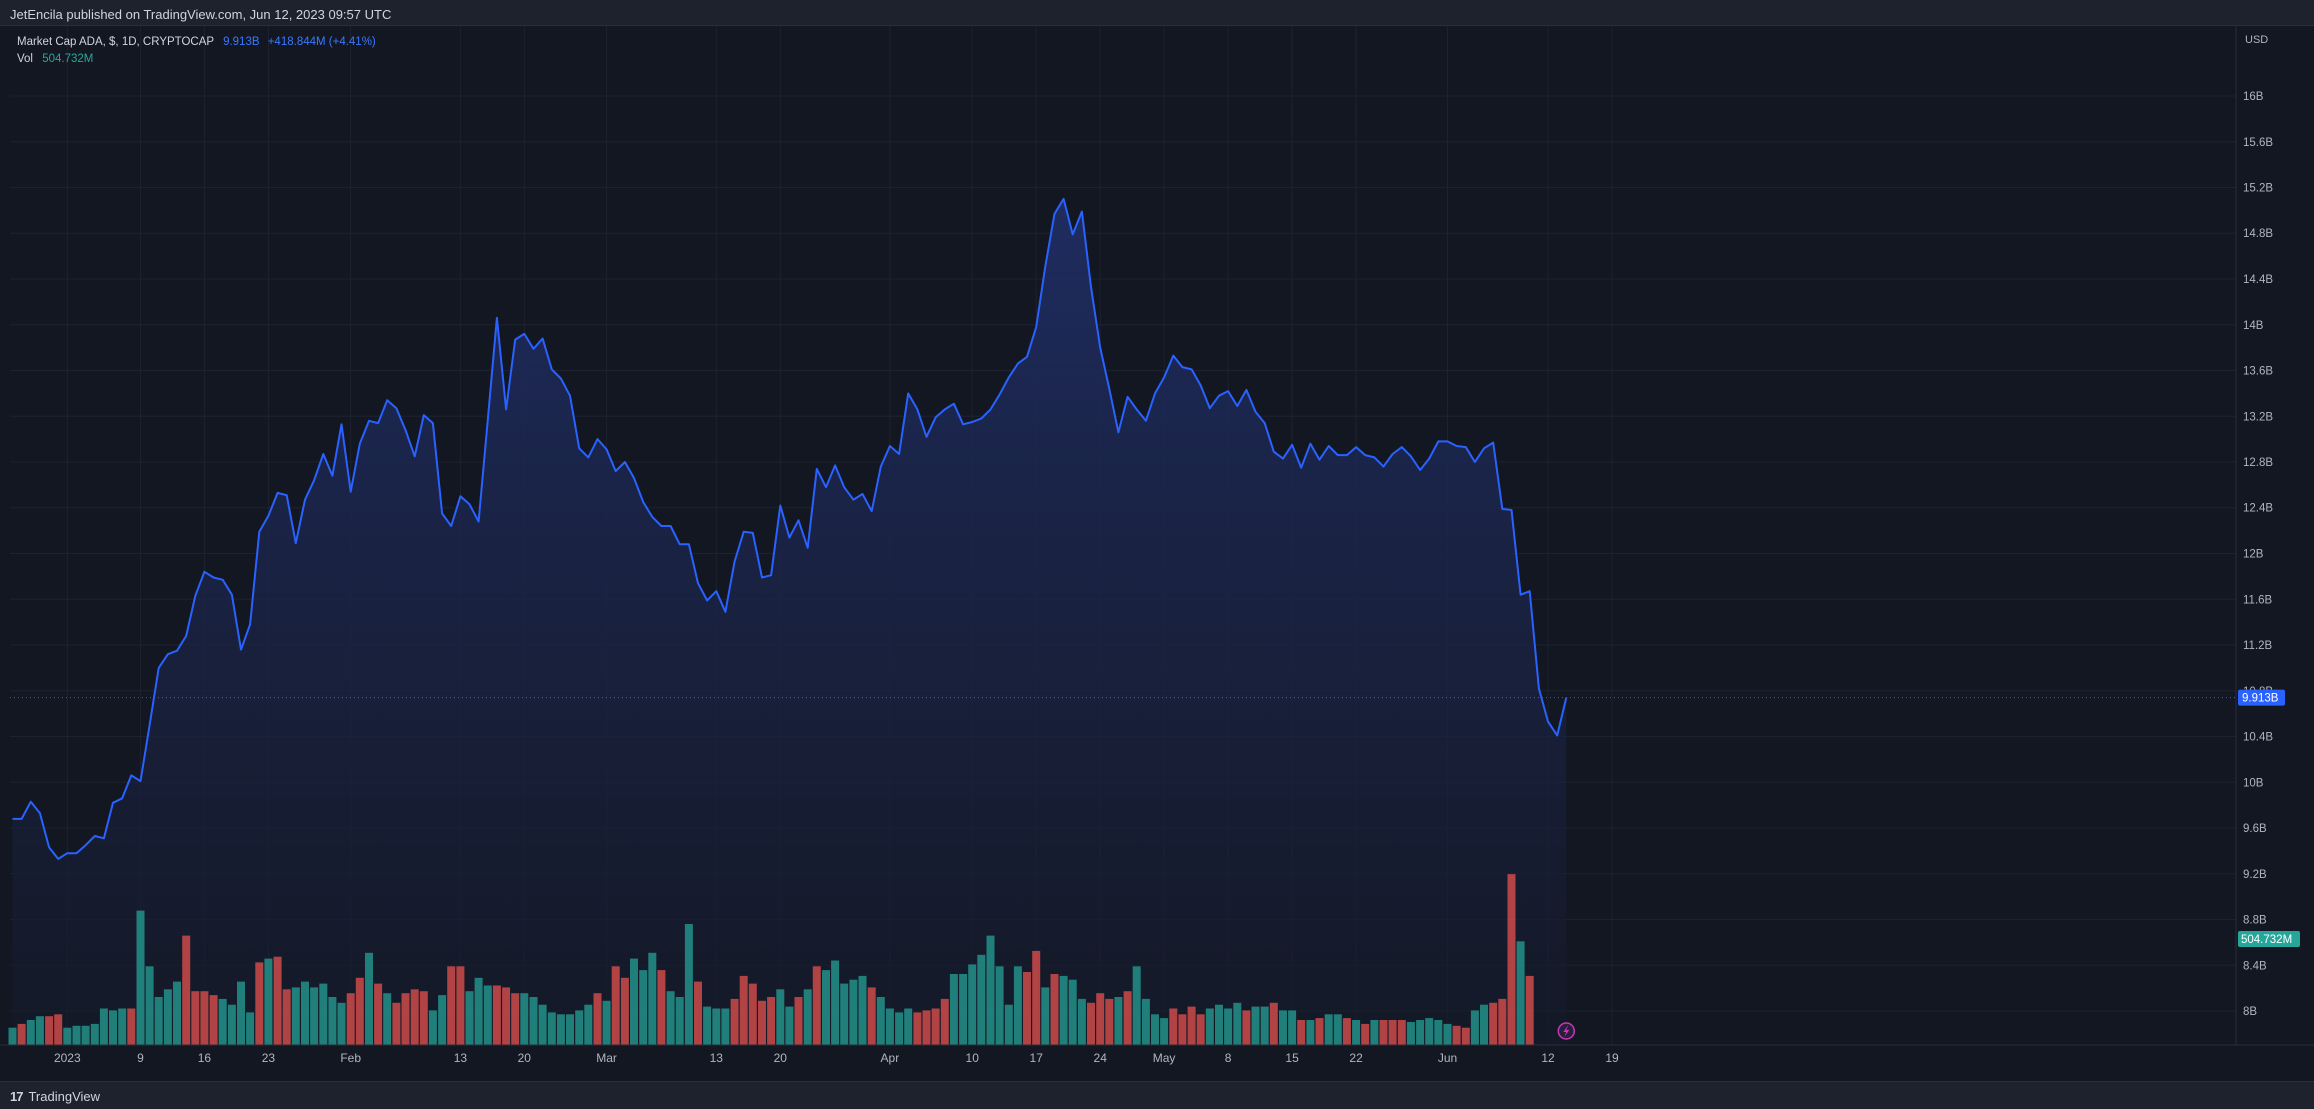 The height and width of the screenshot is (1109, 2314). What do you see at coordinates (205, 1058) in the screenshot?
I see `time-scale-tick: 16` at bounding box center [205, 1058].